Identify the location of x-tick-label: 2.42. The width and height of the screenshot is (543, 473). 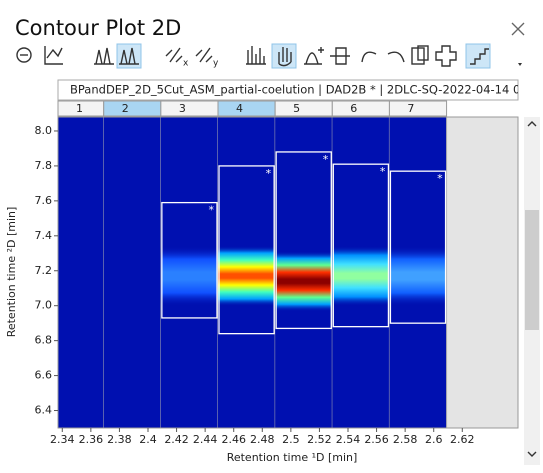
(176, 439).